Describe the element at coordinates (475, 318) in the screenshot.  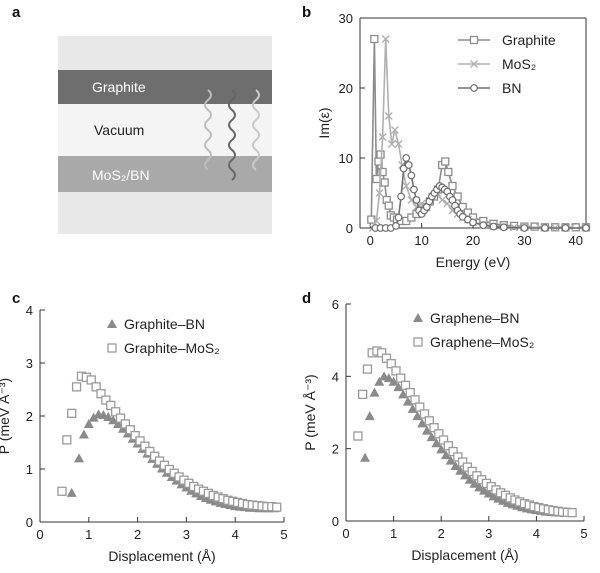
I see `legend-label-0: Graphene–BN` at that location.